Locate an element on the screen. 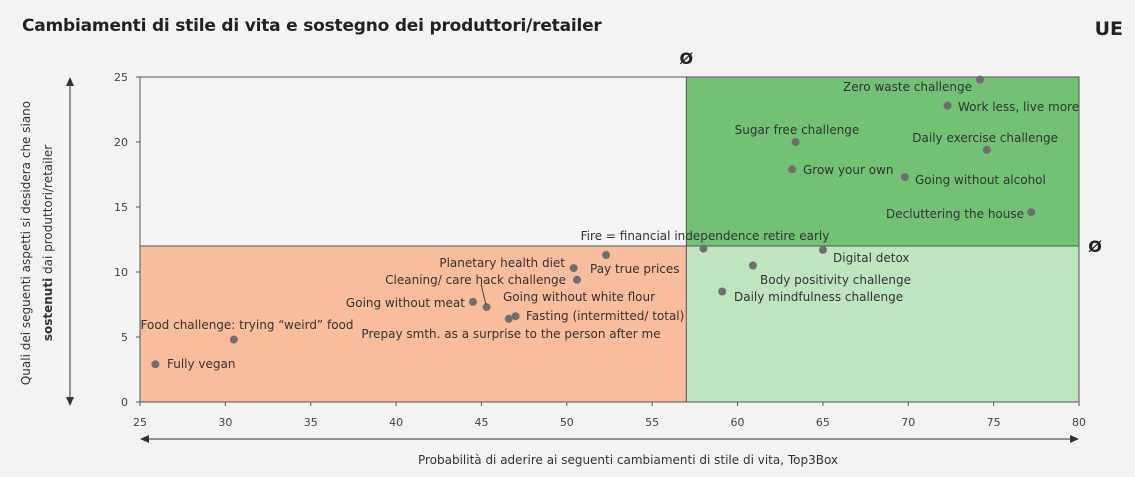  data-label: Fully vegan is located at coordinates (201, 364).